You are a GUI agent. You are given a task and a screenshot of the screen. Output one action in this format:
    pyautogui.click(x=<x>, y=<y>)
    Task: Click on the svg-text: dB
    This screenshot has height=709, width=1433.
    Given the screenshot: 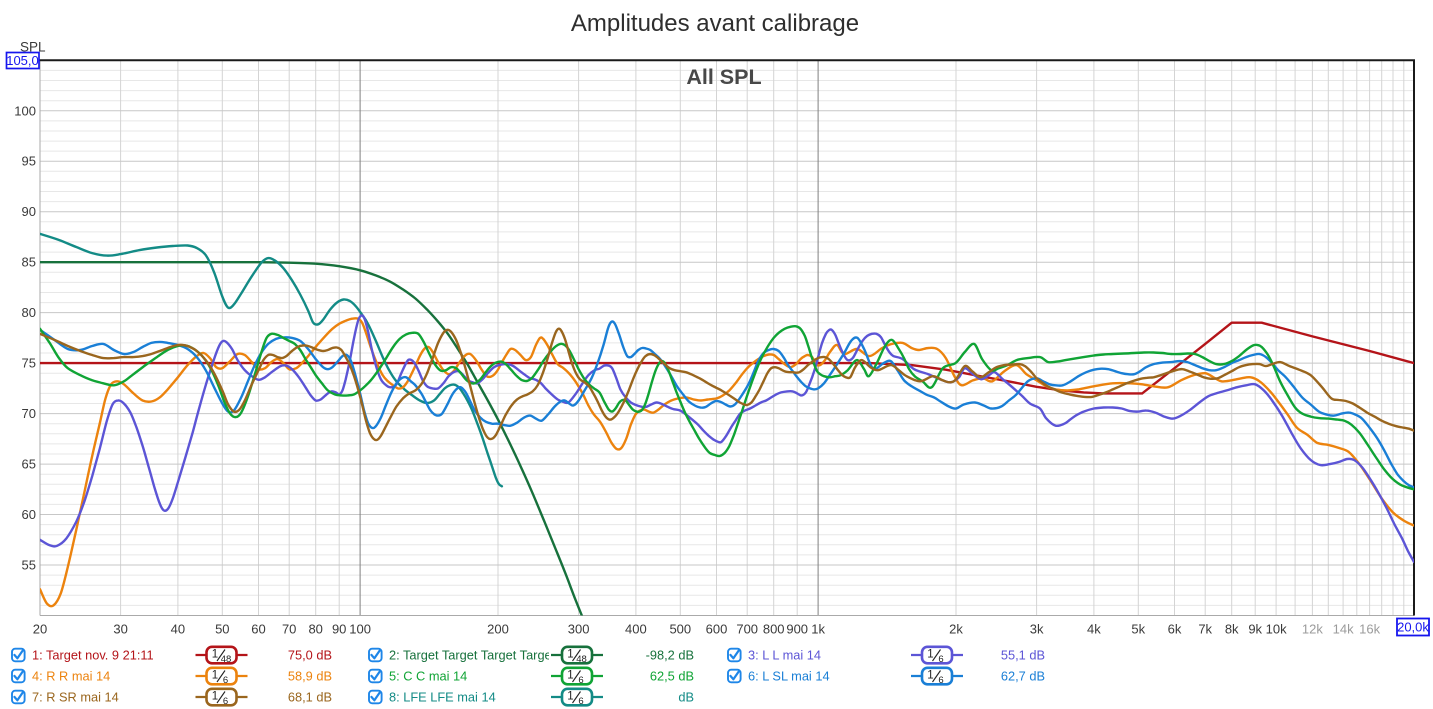 What is the action you would take?
    pyautogui.click(x=686, y=697)
    